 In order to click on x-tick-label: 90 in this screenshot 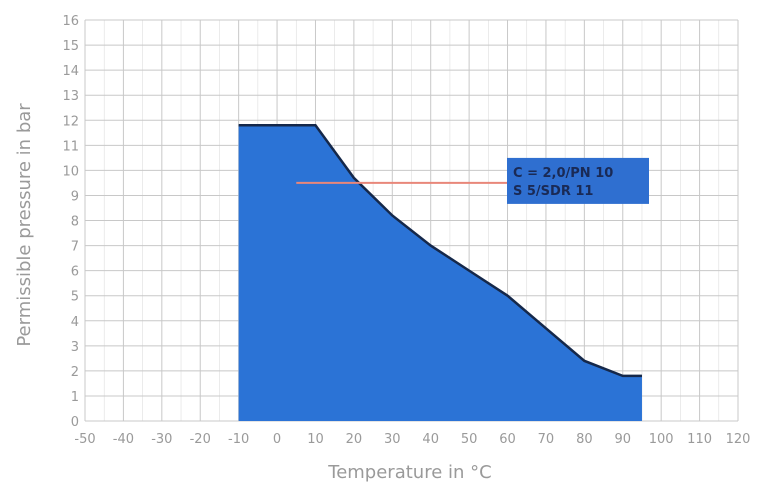, I will do `click(622, 439)`.